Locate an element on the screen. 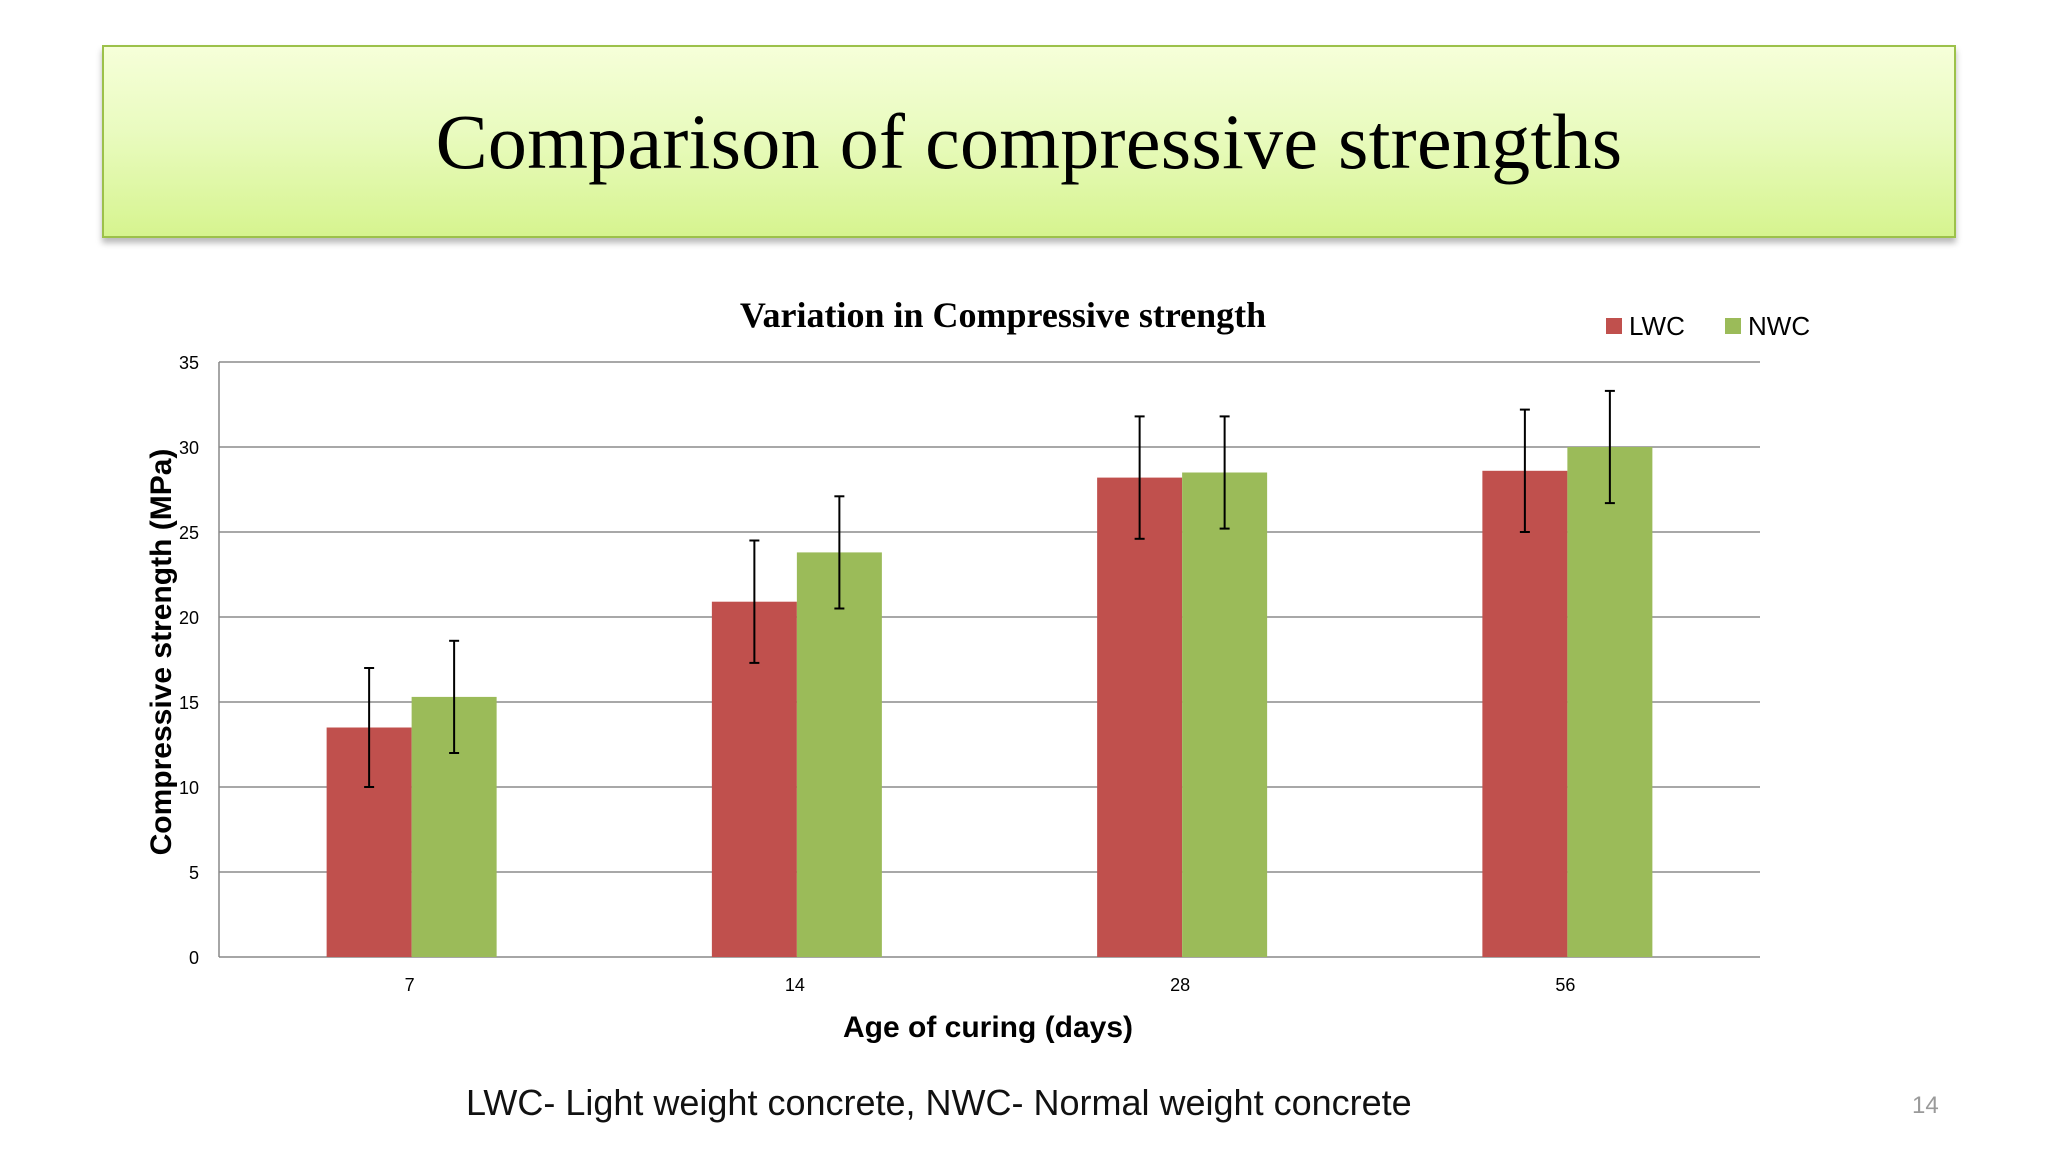 The width and height of the screenshot is (2048, 1152). legend-swatch-lwc is located at coordinates (1614, 326).